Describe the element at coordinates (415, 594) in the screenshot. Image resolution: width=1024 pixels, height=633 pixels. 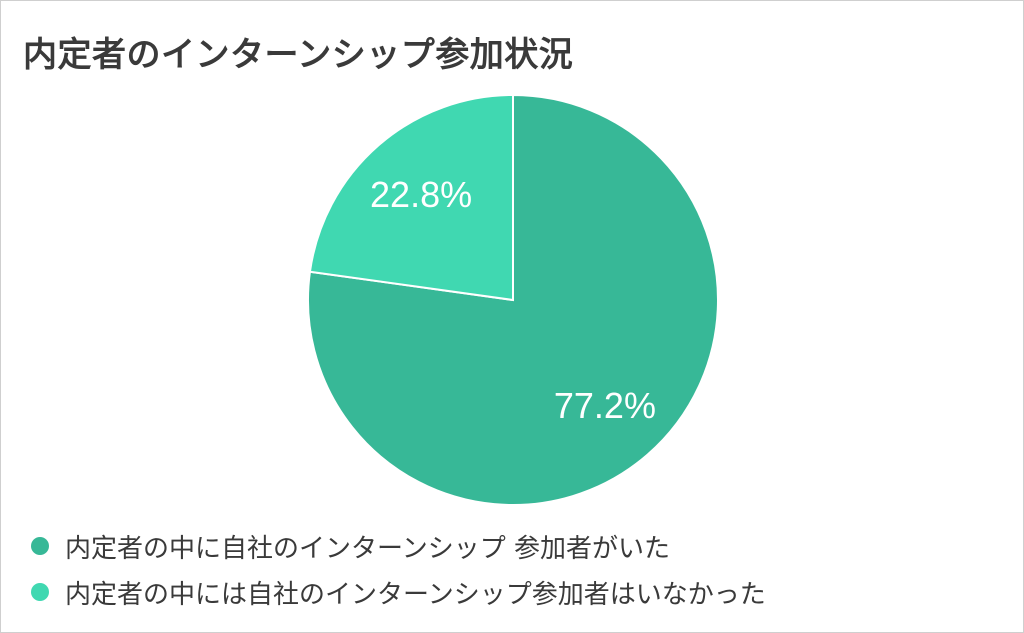
I see `legend-label-not-participated: 内定者の中には自社のインターンシップ参加者はいなかった` at that location.